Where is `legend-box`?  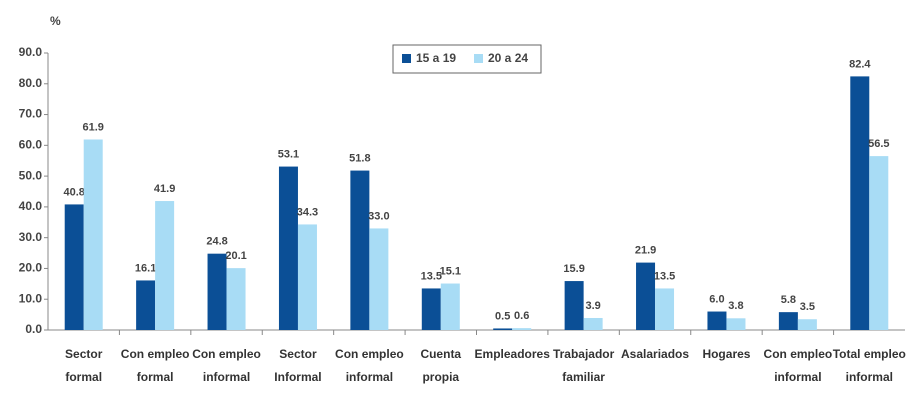 legend-box is located at coordinates (467, 59).